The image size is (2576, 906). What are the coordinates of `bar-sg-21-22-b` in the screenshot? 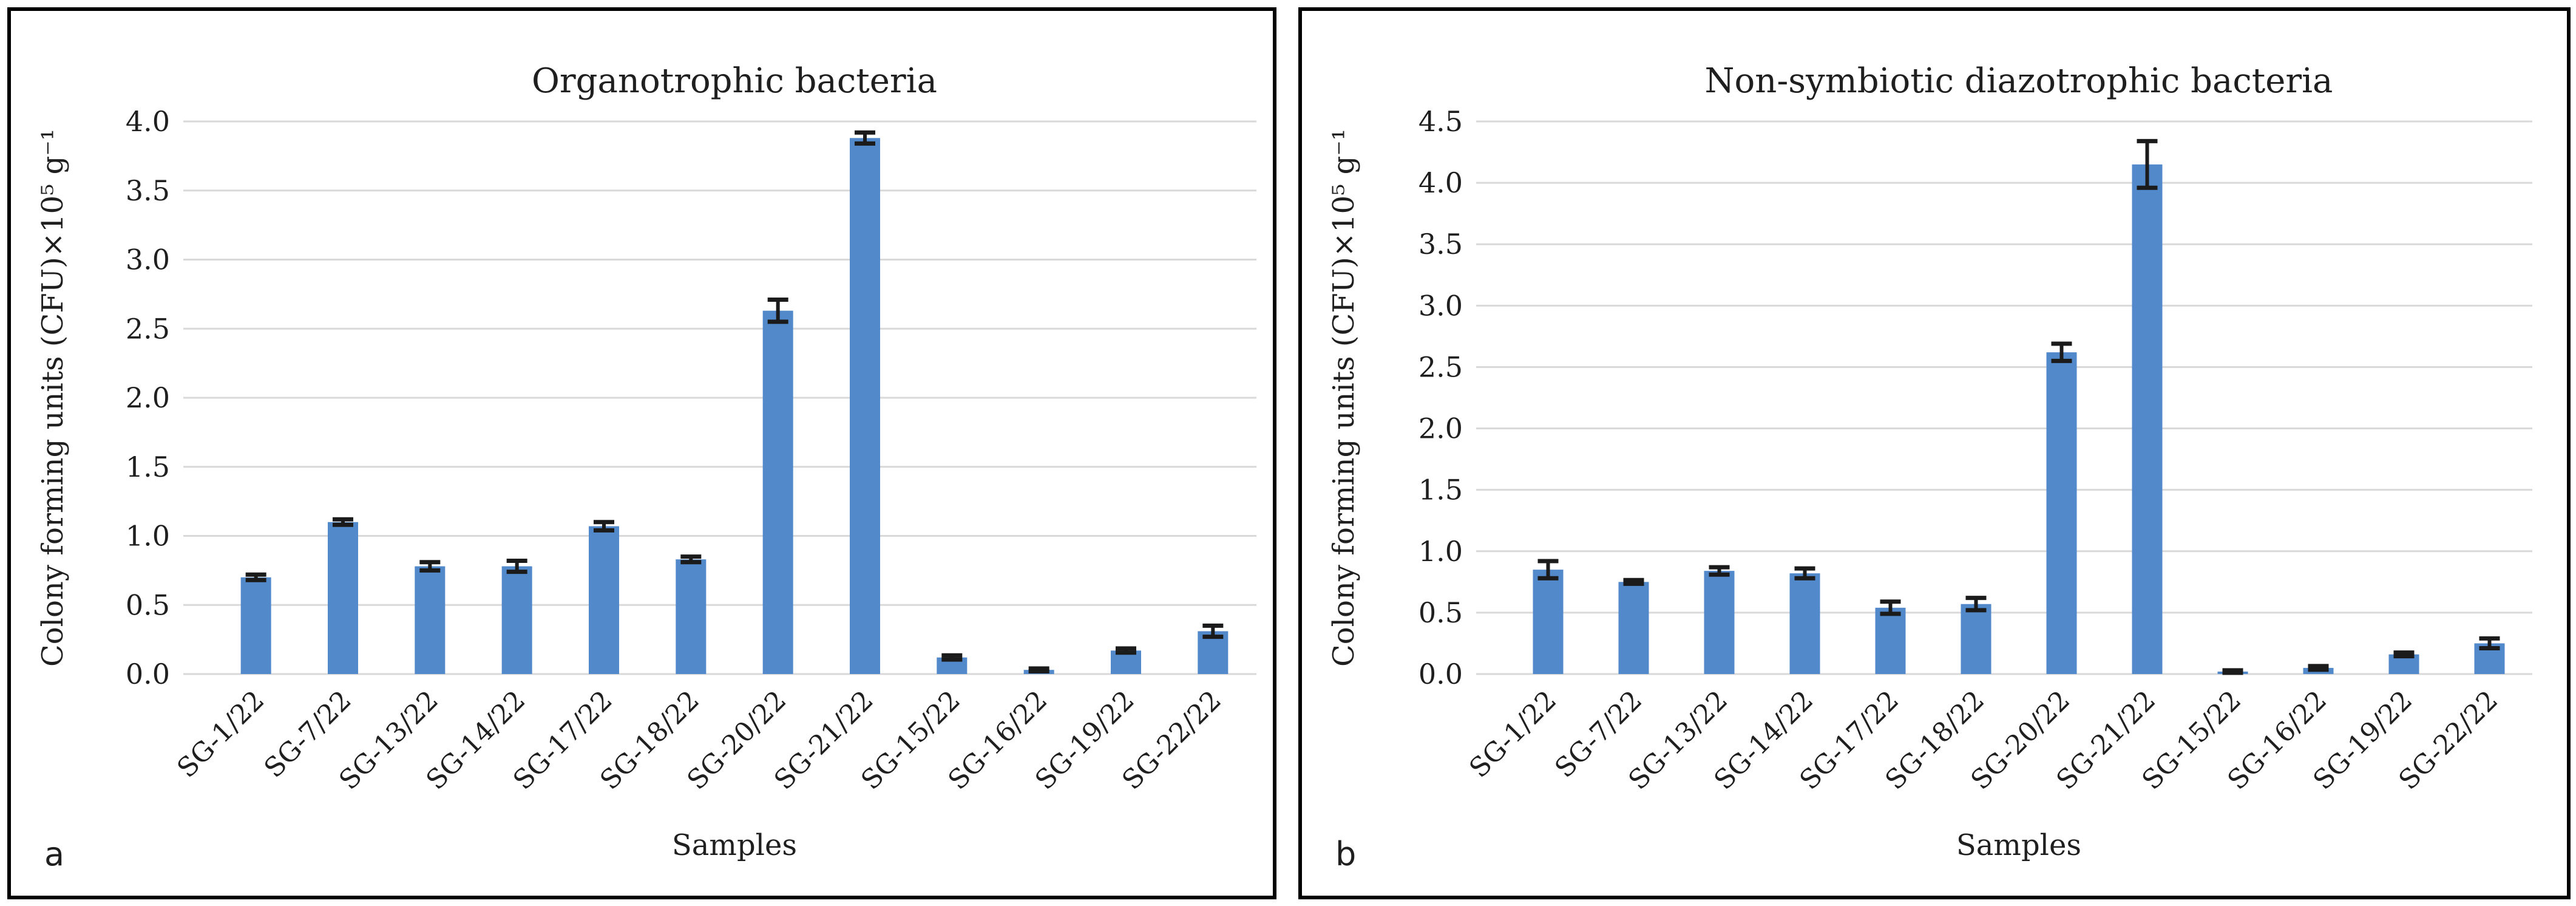 It's located at (2148, 419).